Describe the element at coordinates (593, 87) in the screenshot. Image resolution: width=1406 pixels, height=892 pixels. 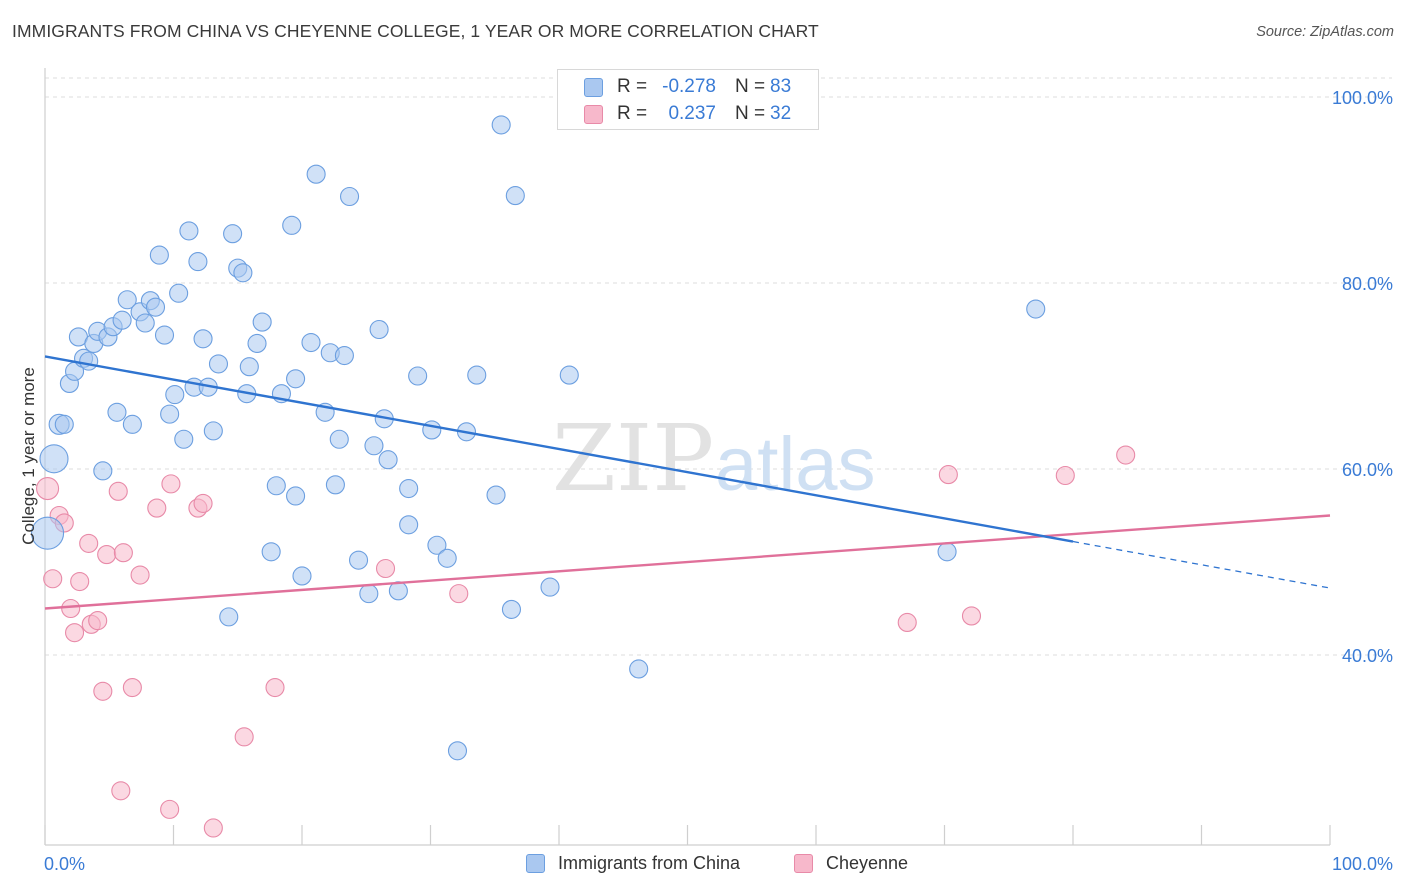
I see `legend-swatch-china` at that location.